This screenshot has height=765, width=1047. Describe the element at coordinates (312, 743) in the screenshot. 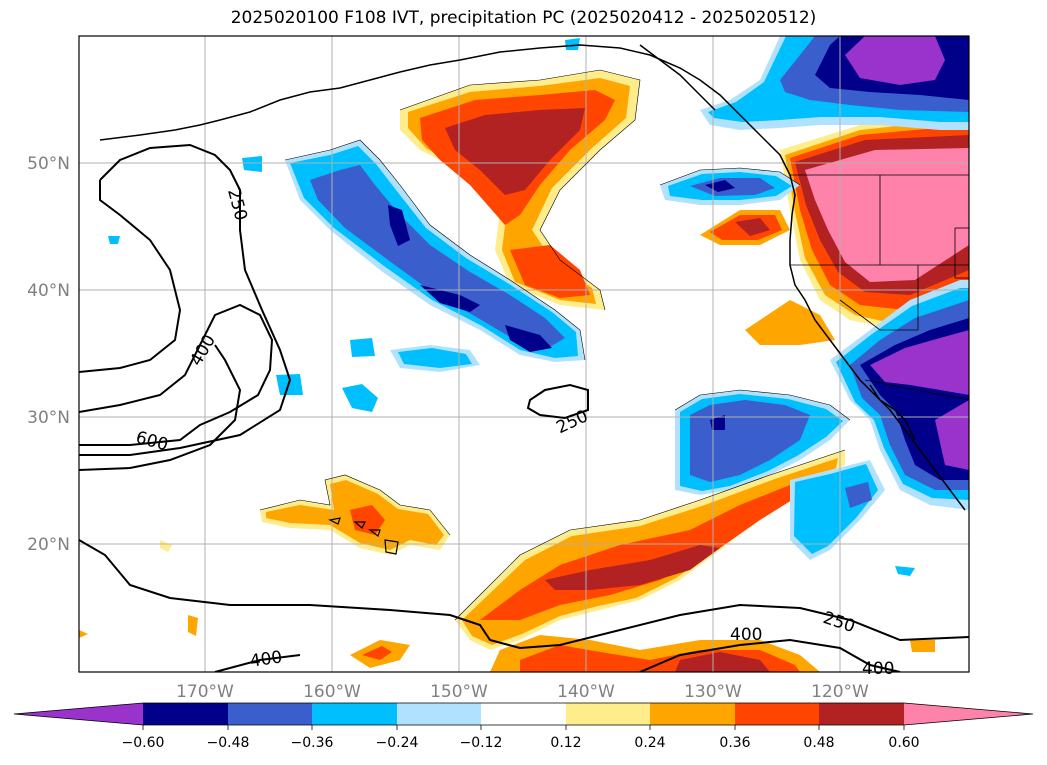

I see `colorbar-tick-label: −0.36` at that location.